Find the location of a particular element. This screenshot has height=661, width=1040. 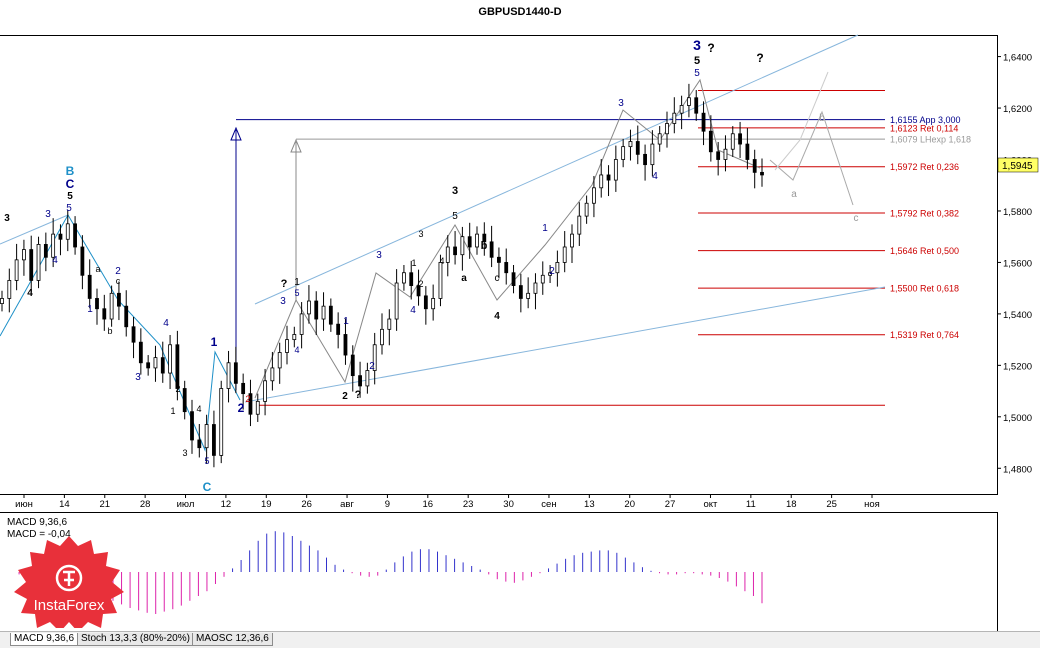

time-tick-label: окт is located at coordinates (711, 504).